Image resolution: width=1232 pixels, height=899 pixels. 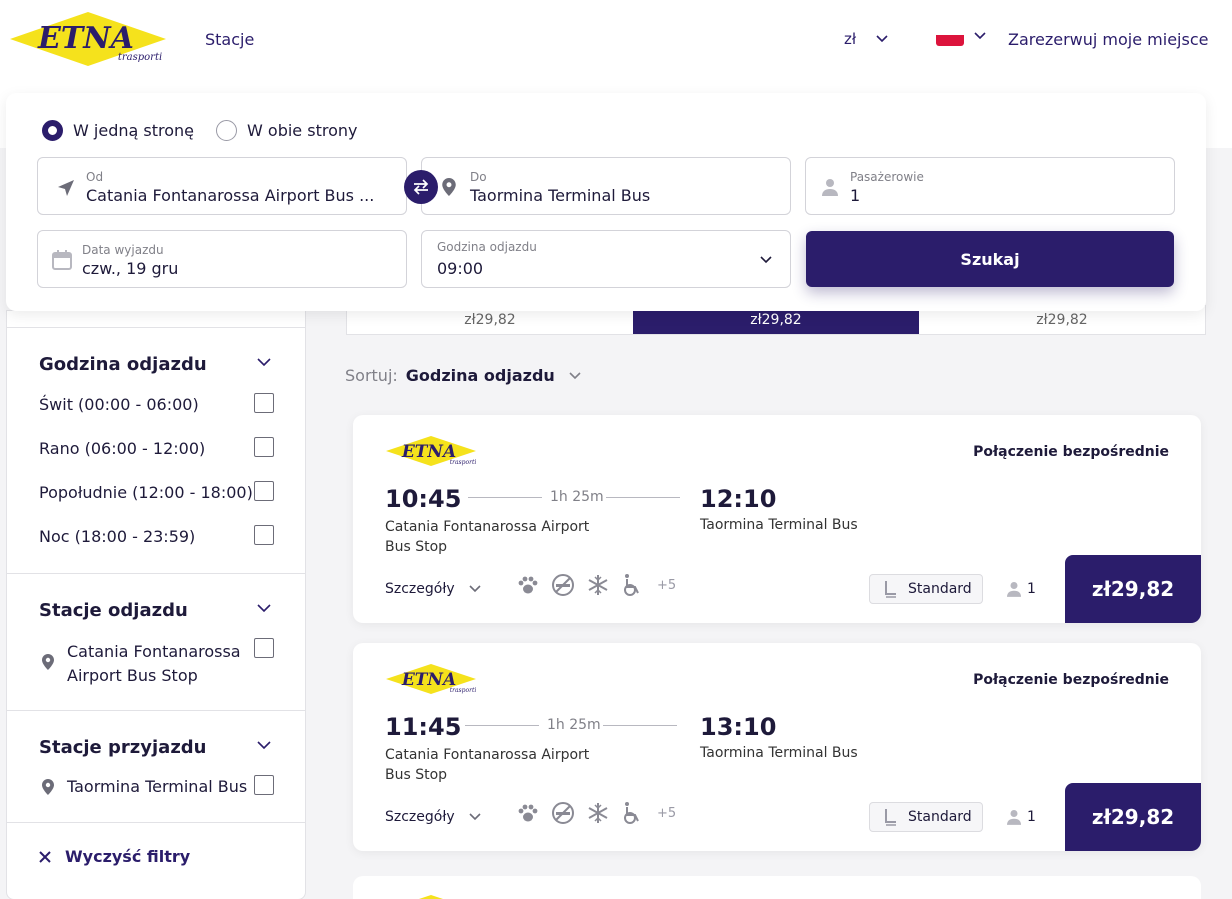 I want to click on currency-selector: zł, so click(x=866, y=39).